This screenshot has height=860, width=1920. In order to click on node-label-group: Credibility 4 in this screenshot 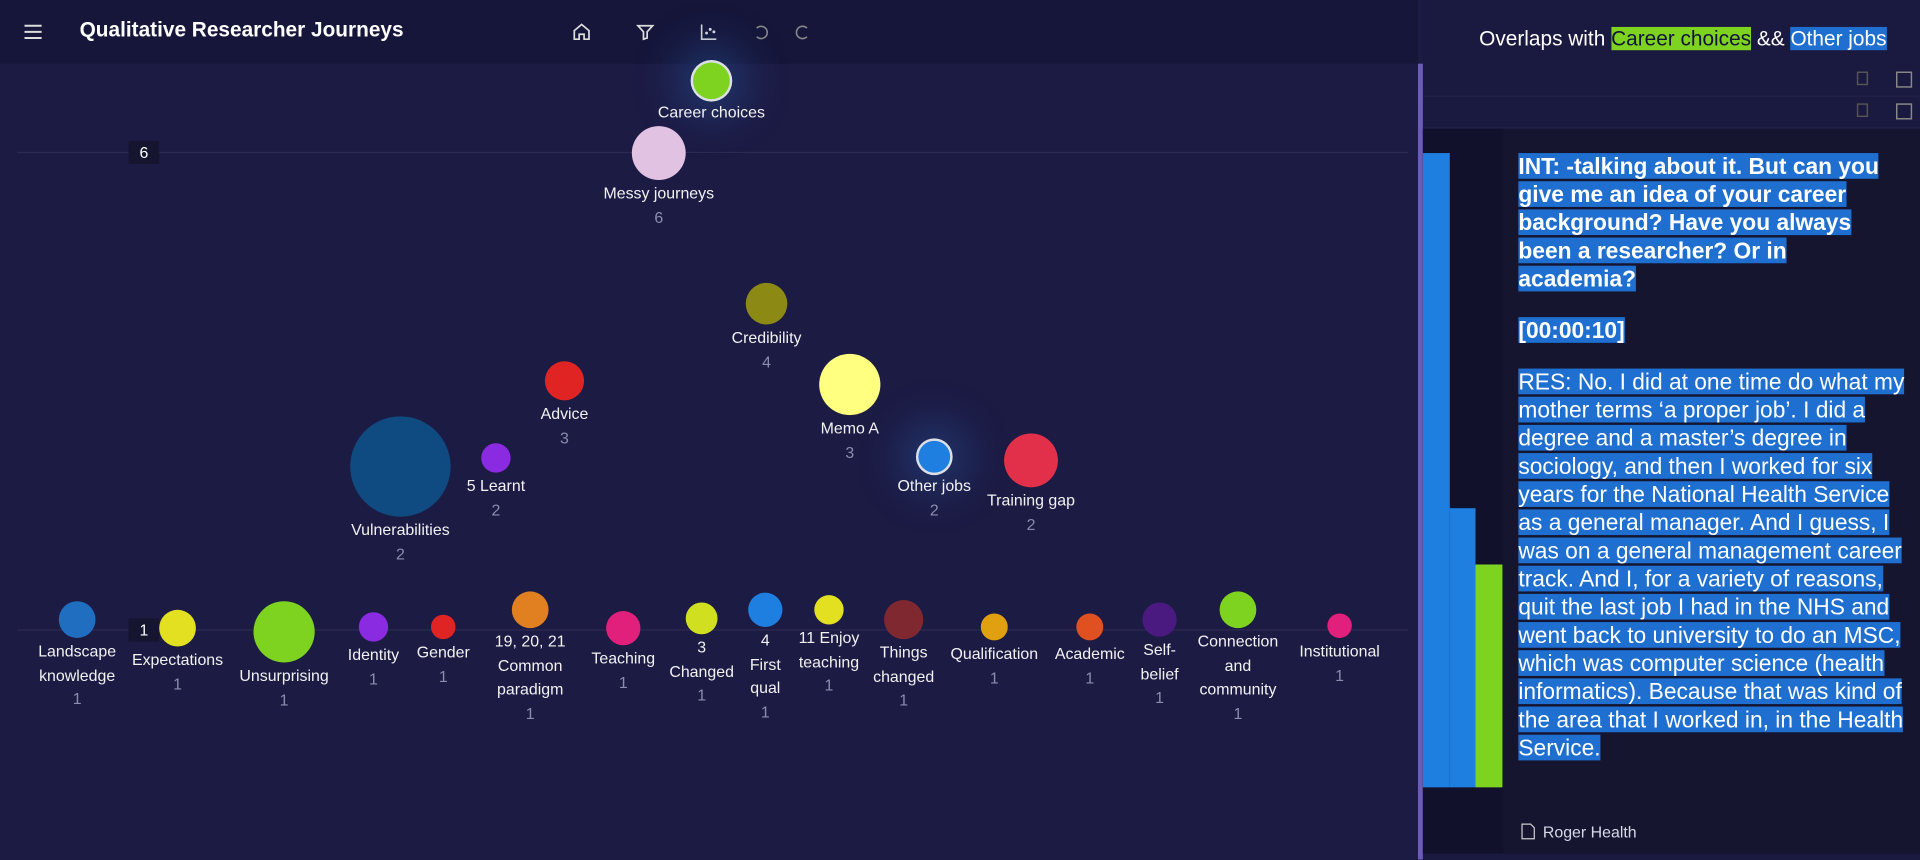, I will do `click(766, 350)`.